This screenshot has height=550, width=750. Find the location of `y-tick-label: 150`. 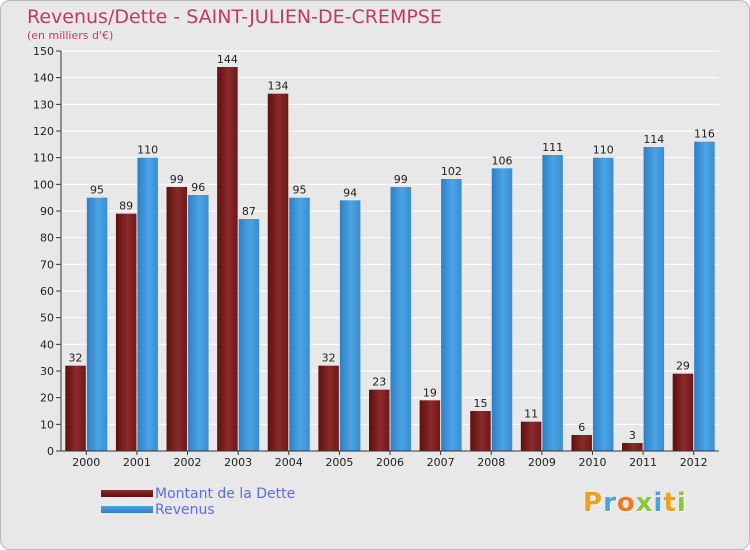

y-tick-label: 150 is located at coordinates (43, 51).